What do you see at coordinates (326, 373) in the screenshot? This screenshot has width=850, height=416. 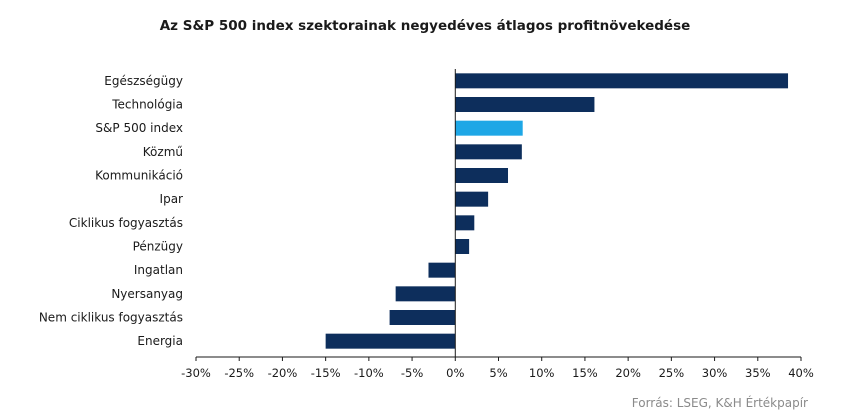 I see `x-tick-label: -15%` at bounding box center [326, 373].